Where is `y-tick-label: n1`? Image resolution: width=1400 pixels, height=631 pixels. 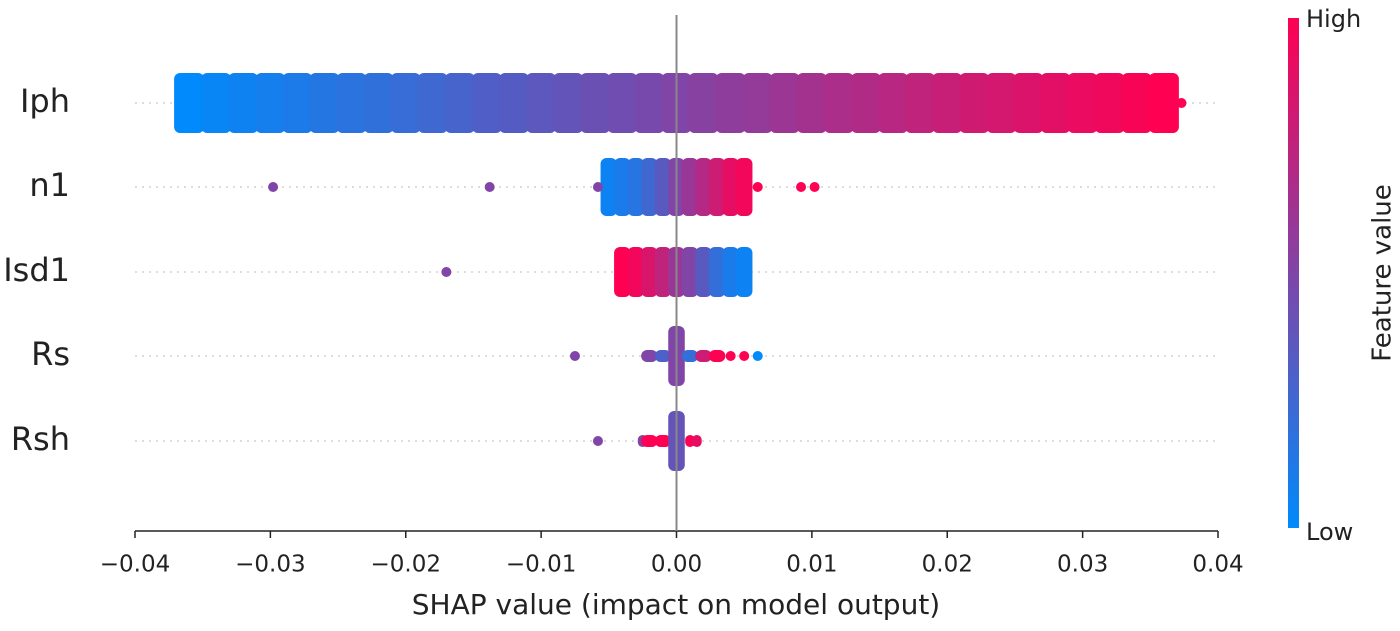
y-tick-label: n1 is located at coordinates (49, 185).